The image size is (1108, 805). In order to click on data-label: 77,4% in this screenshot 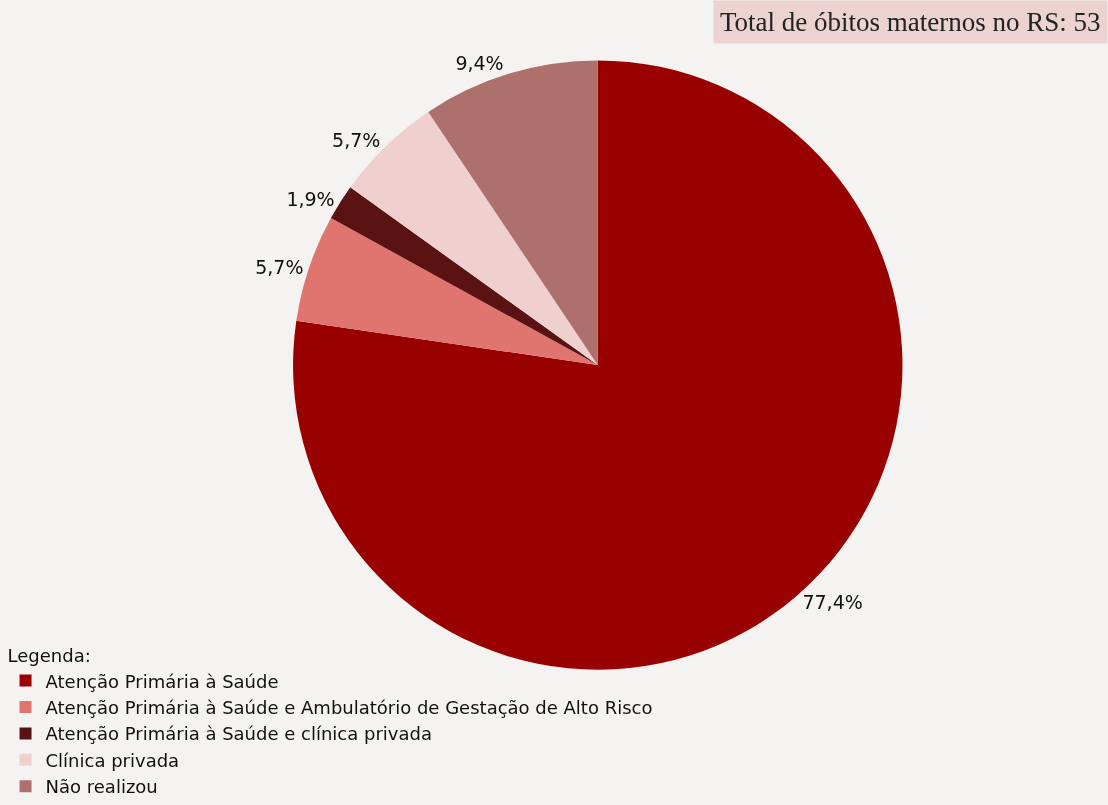, I will do `click(832, 601)`.